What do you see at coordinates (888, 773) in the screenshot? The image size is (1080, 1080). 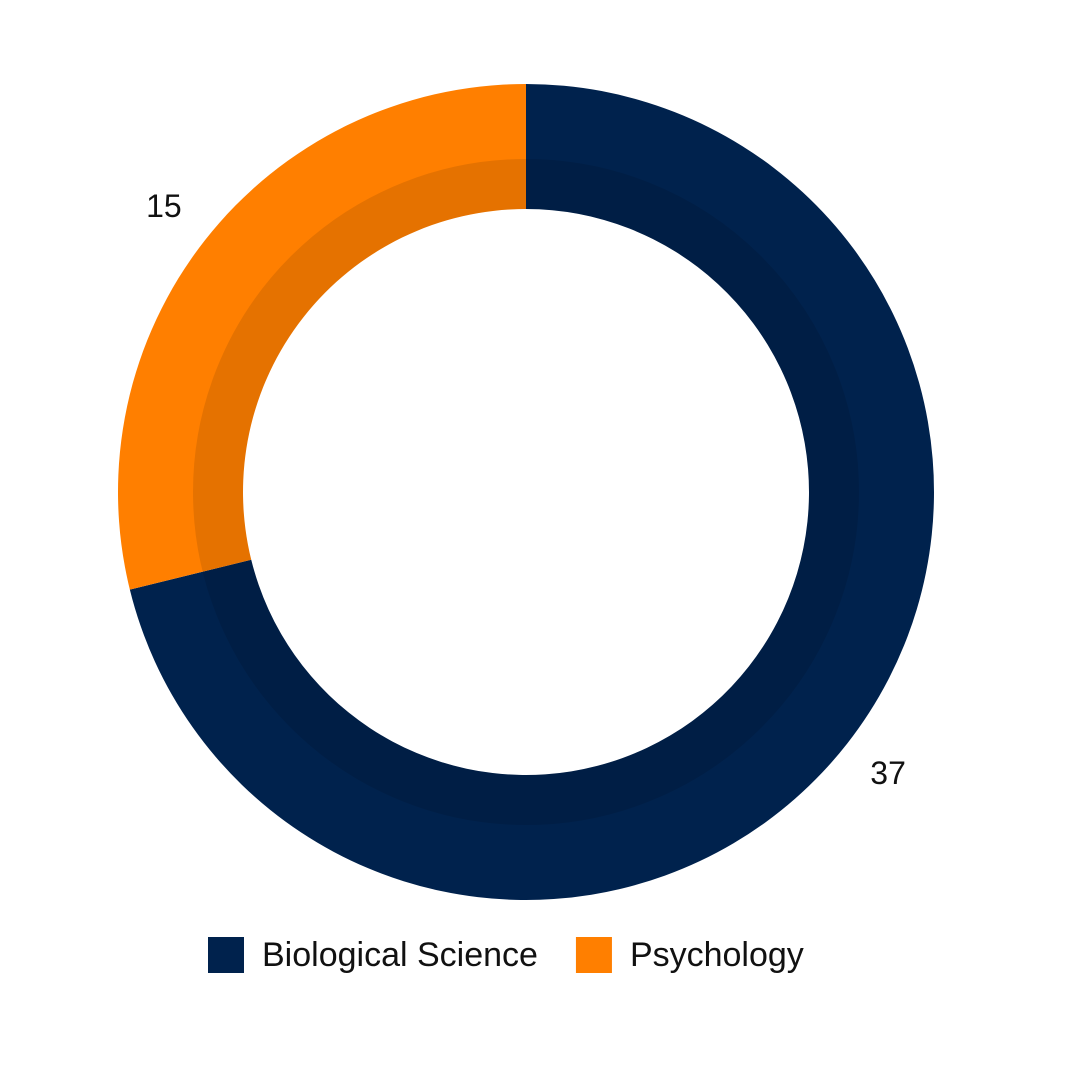 I see `data-label: 37` at bounding box center [888, 773].